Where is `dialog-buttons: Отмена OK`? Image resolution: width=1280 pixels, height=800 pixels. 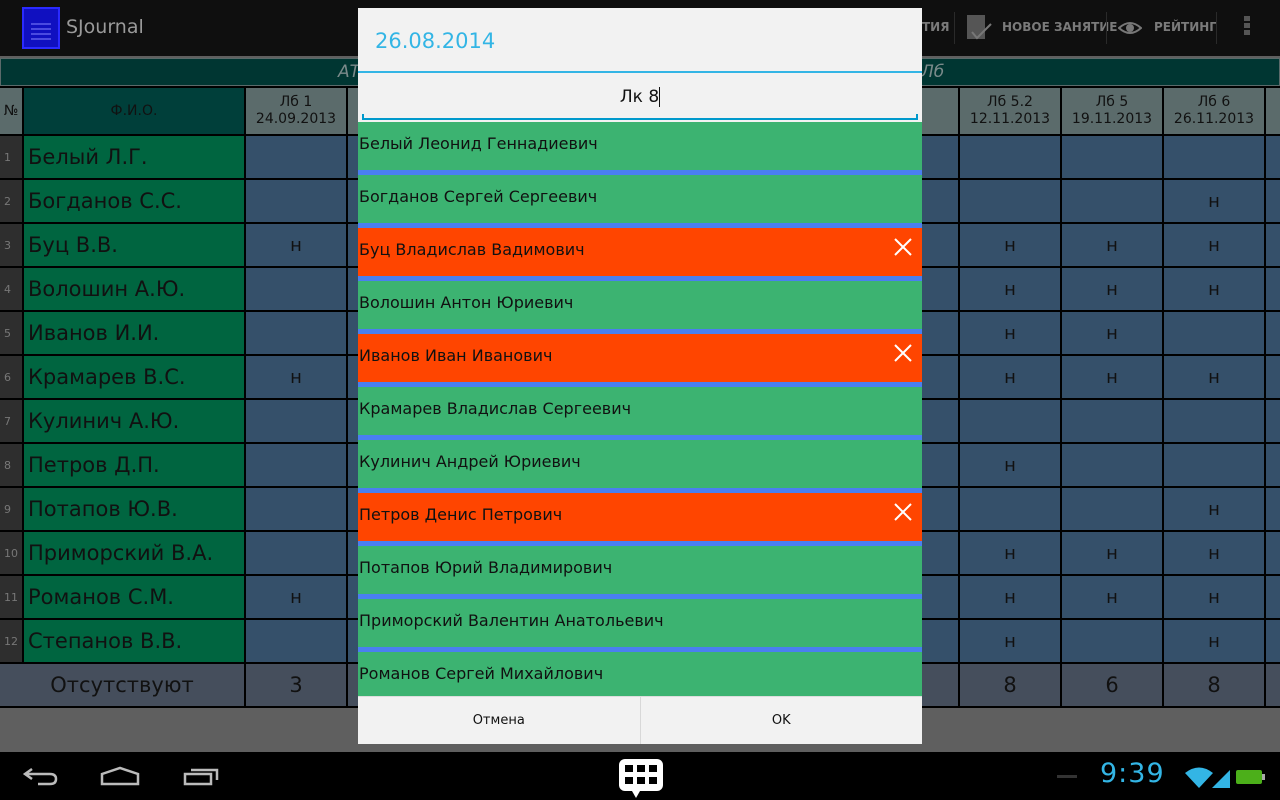
dialog-buttons: Отмена OK is located at coordinates (640, 720).